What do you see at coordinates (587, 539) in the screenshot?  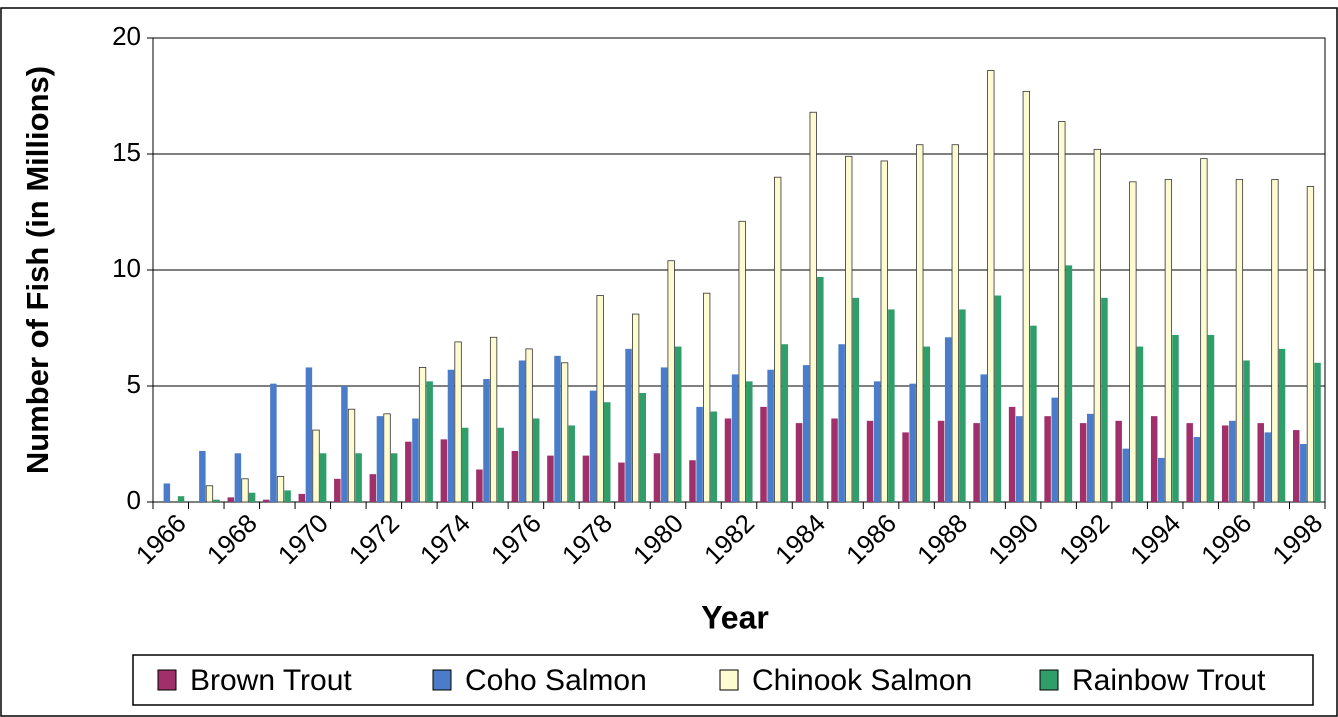 I see `x-tick-label: 1978` at bounding box center [587, 539].